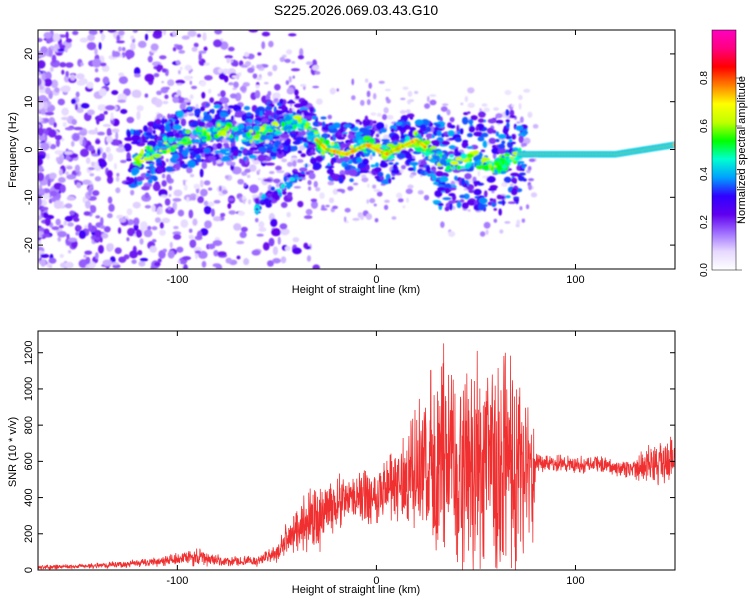 The height and width of the screenshot is (600, 750). Describe the element at coordinates (29, 497) in the screenshot. I see `y-tick-label: 400` at that location.